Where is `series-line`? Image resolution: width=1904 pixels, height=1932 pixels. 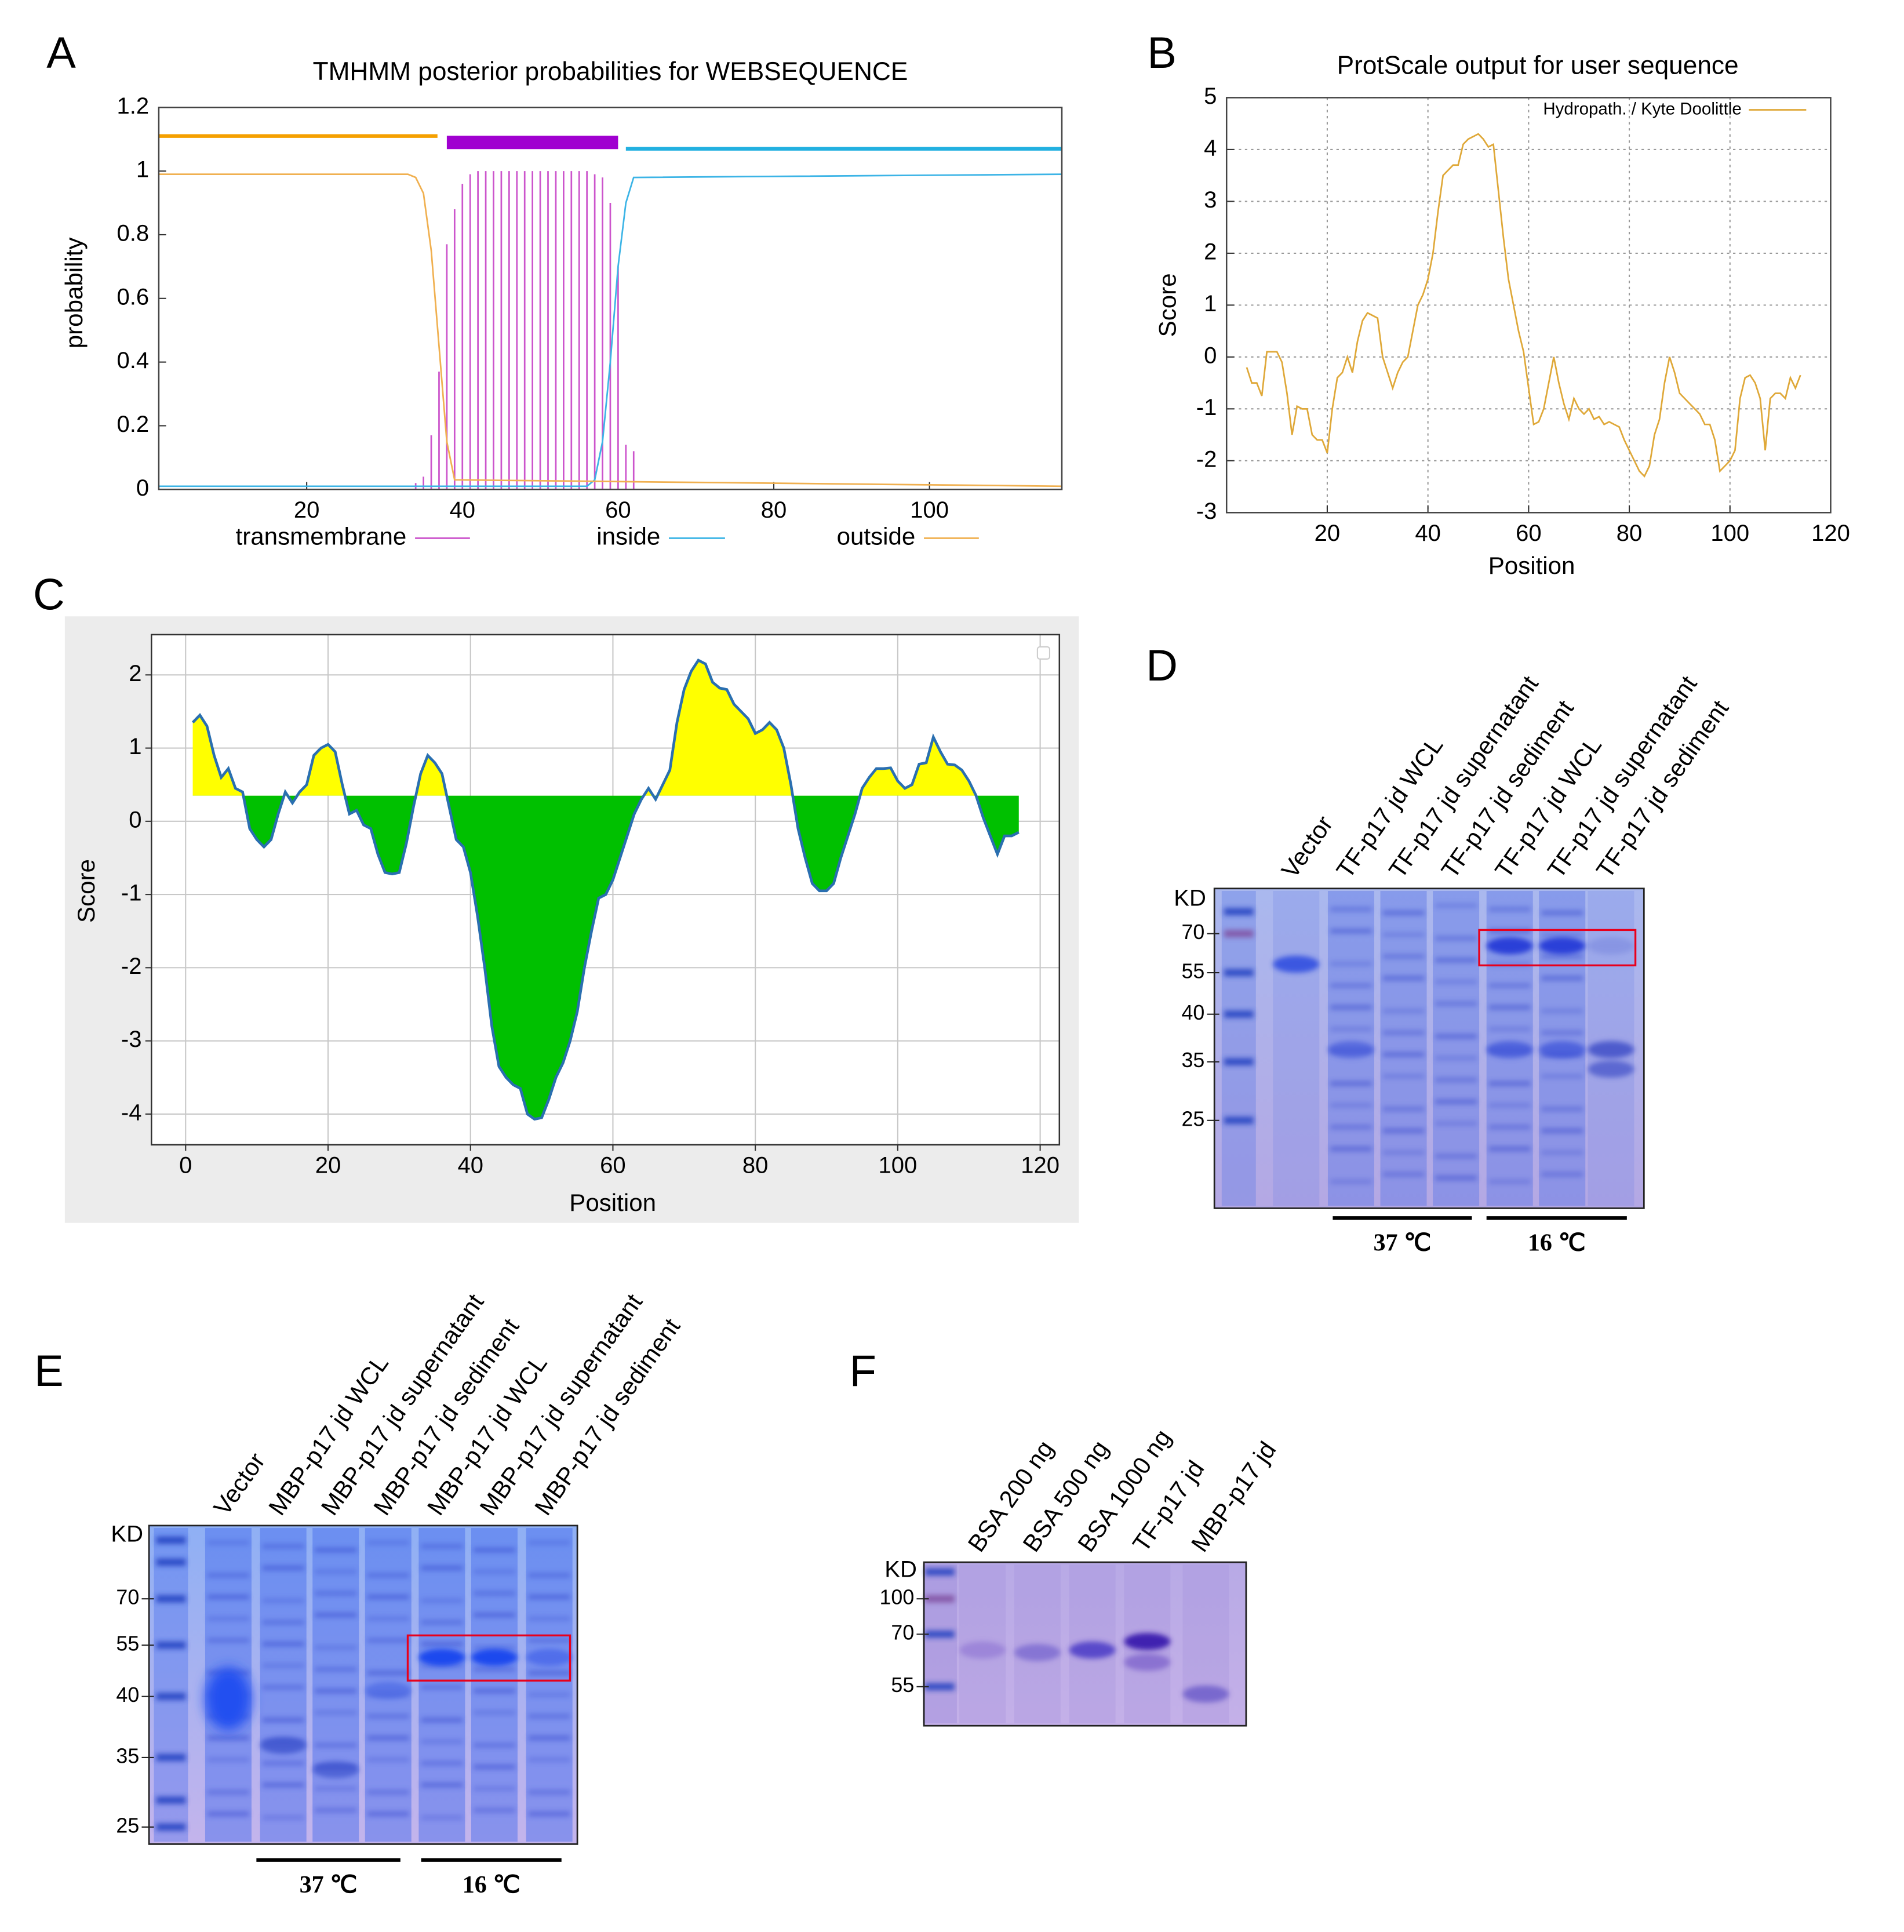
series-line is located at coordinates (610, 330).